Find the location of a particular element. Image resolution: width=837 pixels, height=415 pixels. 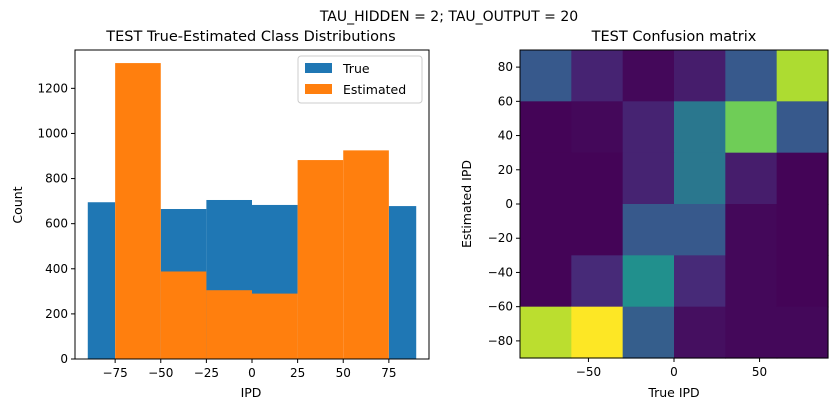

cm-cell-r5-c3 is located at coordinates (700, 332).